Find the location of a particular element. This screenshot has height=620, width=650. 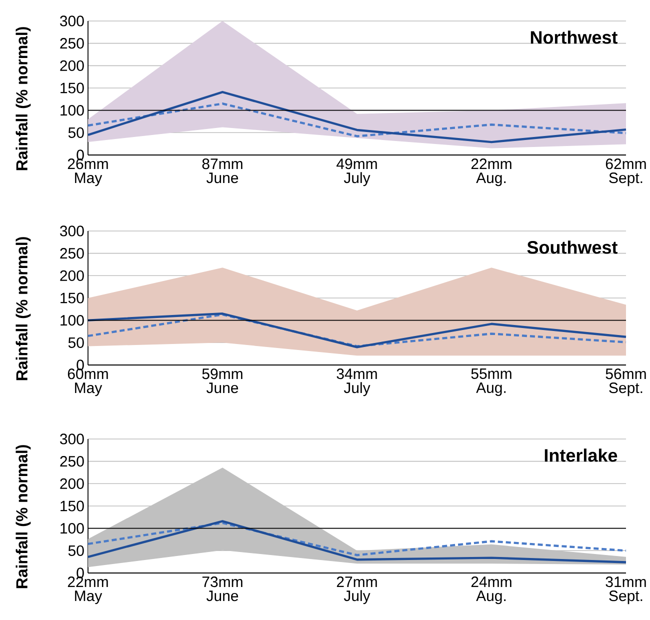

x-tick-label: 55mm Aug. is located at coordinates (491, 382).